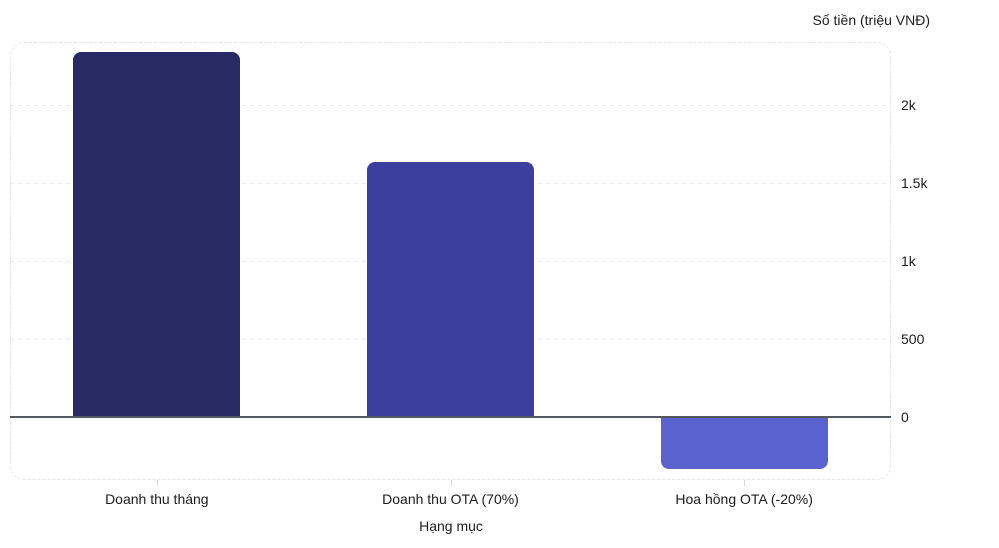  What do you see at coordinates (450, 417) in the screenshot?
I see `zero-axis-line` at bounding box center [450, 417].